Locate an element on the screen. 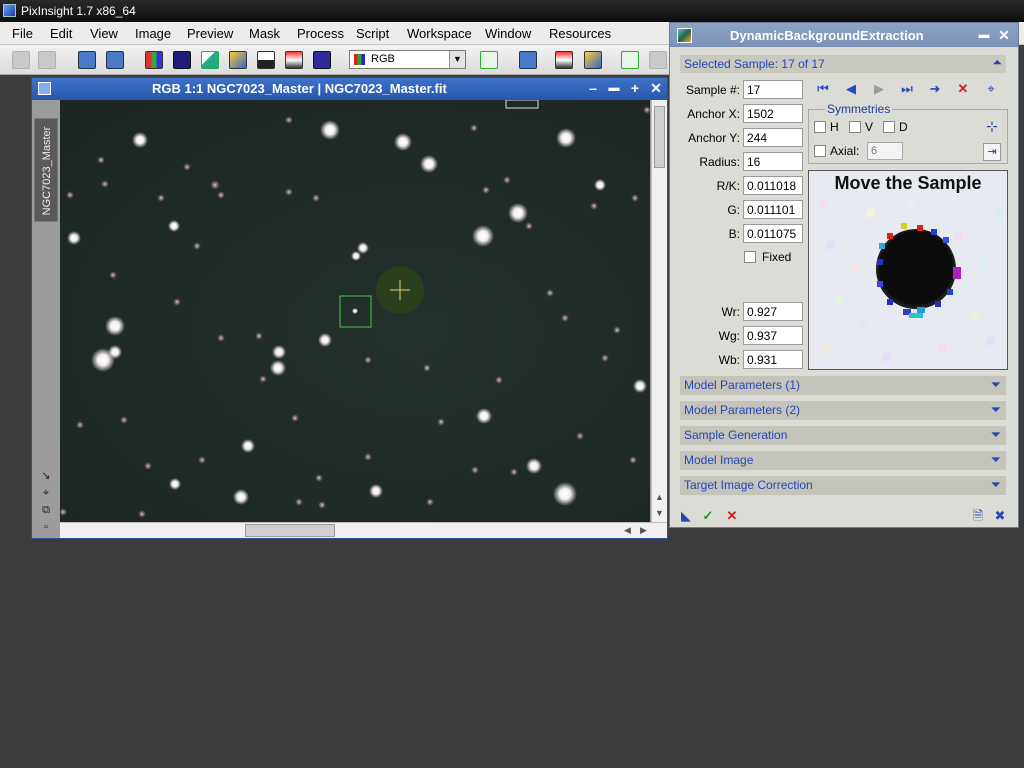 The height and width of the screenshot is (768, 1024). small-square-icon: ▫ is located at coordinates (46, 527).